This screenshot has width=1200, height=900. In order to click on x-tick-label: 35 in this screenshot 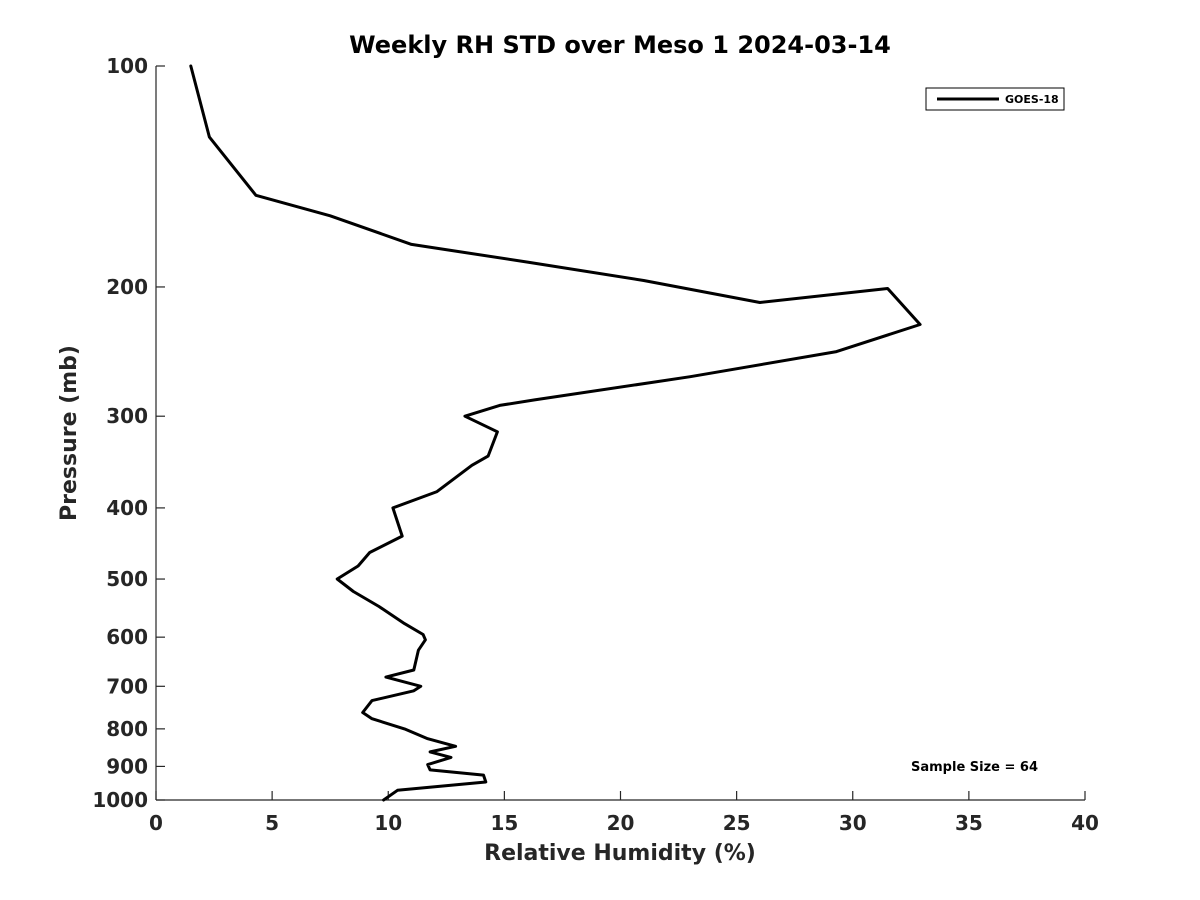, I will do `click(969, 823)`.